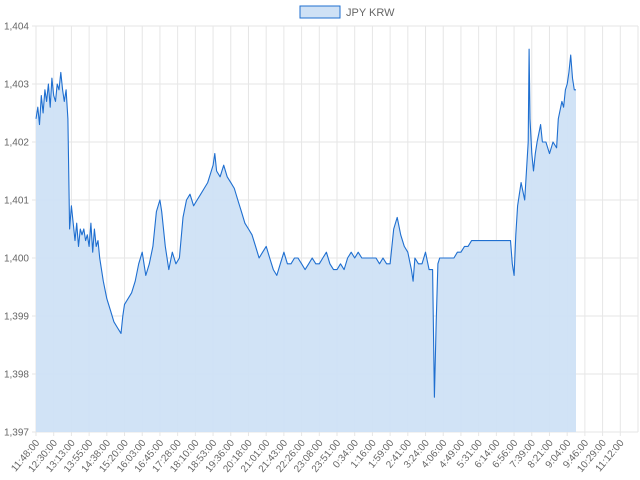 This screenshot has width=640, height=480. I want to click on y-axis: 1,397 1,398 1,399 1,400 1,401 1,402 1,403 1,404, so click(16, 230).